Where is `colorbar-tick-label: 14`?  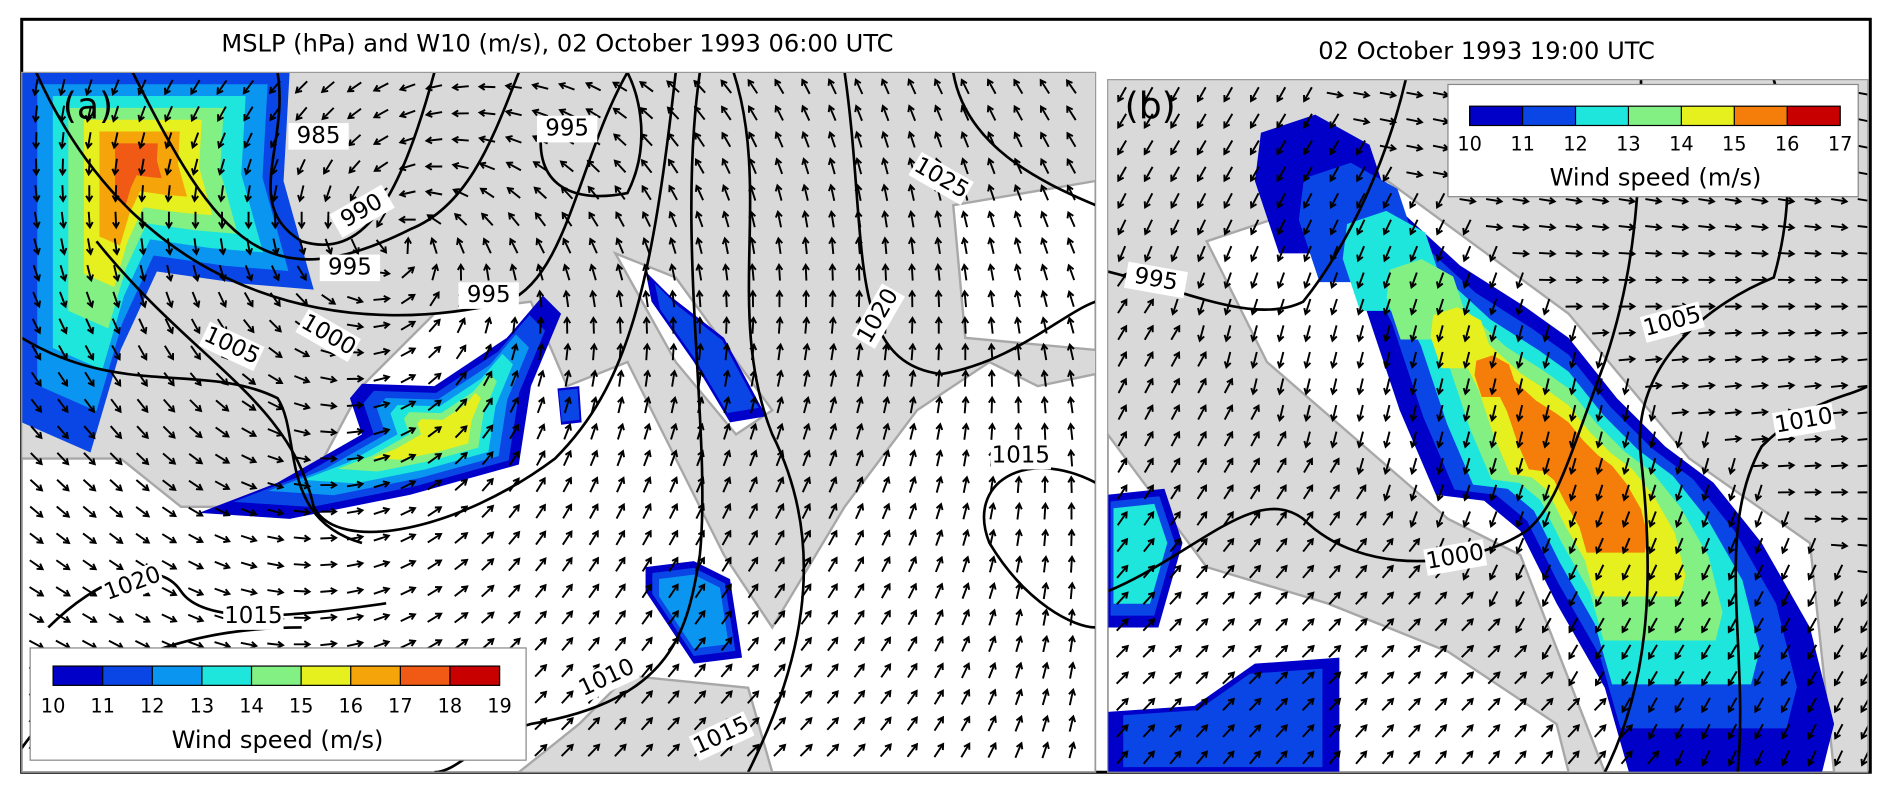 colorbar-tick-label: 14 is located at coordinates (251, 706).